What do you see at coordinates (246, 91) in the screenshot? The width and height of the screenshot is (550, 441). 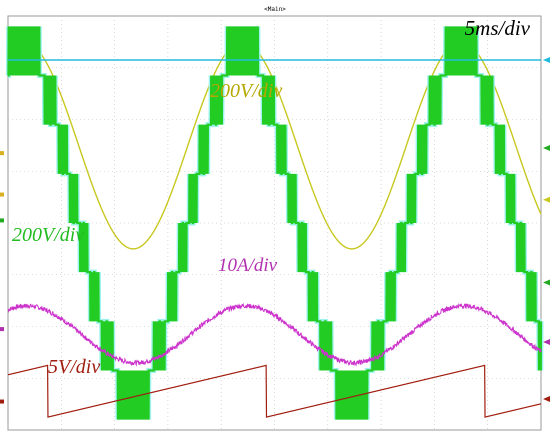 I see `series-label-0: 200V/div` at bounding box center [246, 91].